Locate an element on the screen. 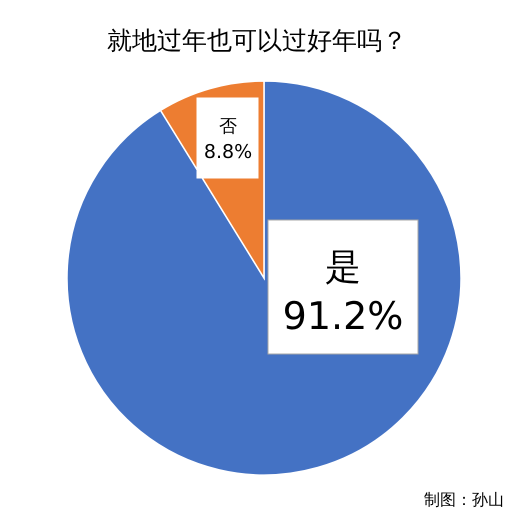 The image size is (514, 516). data-label: 8.8% is located at coordinates (228, 152).